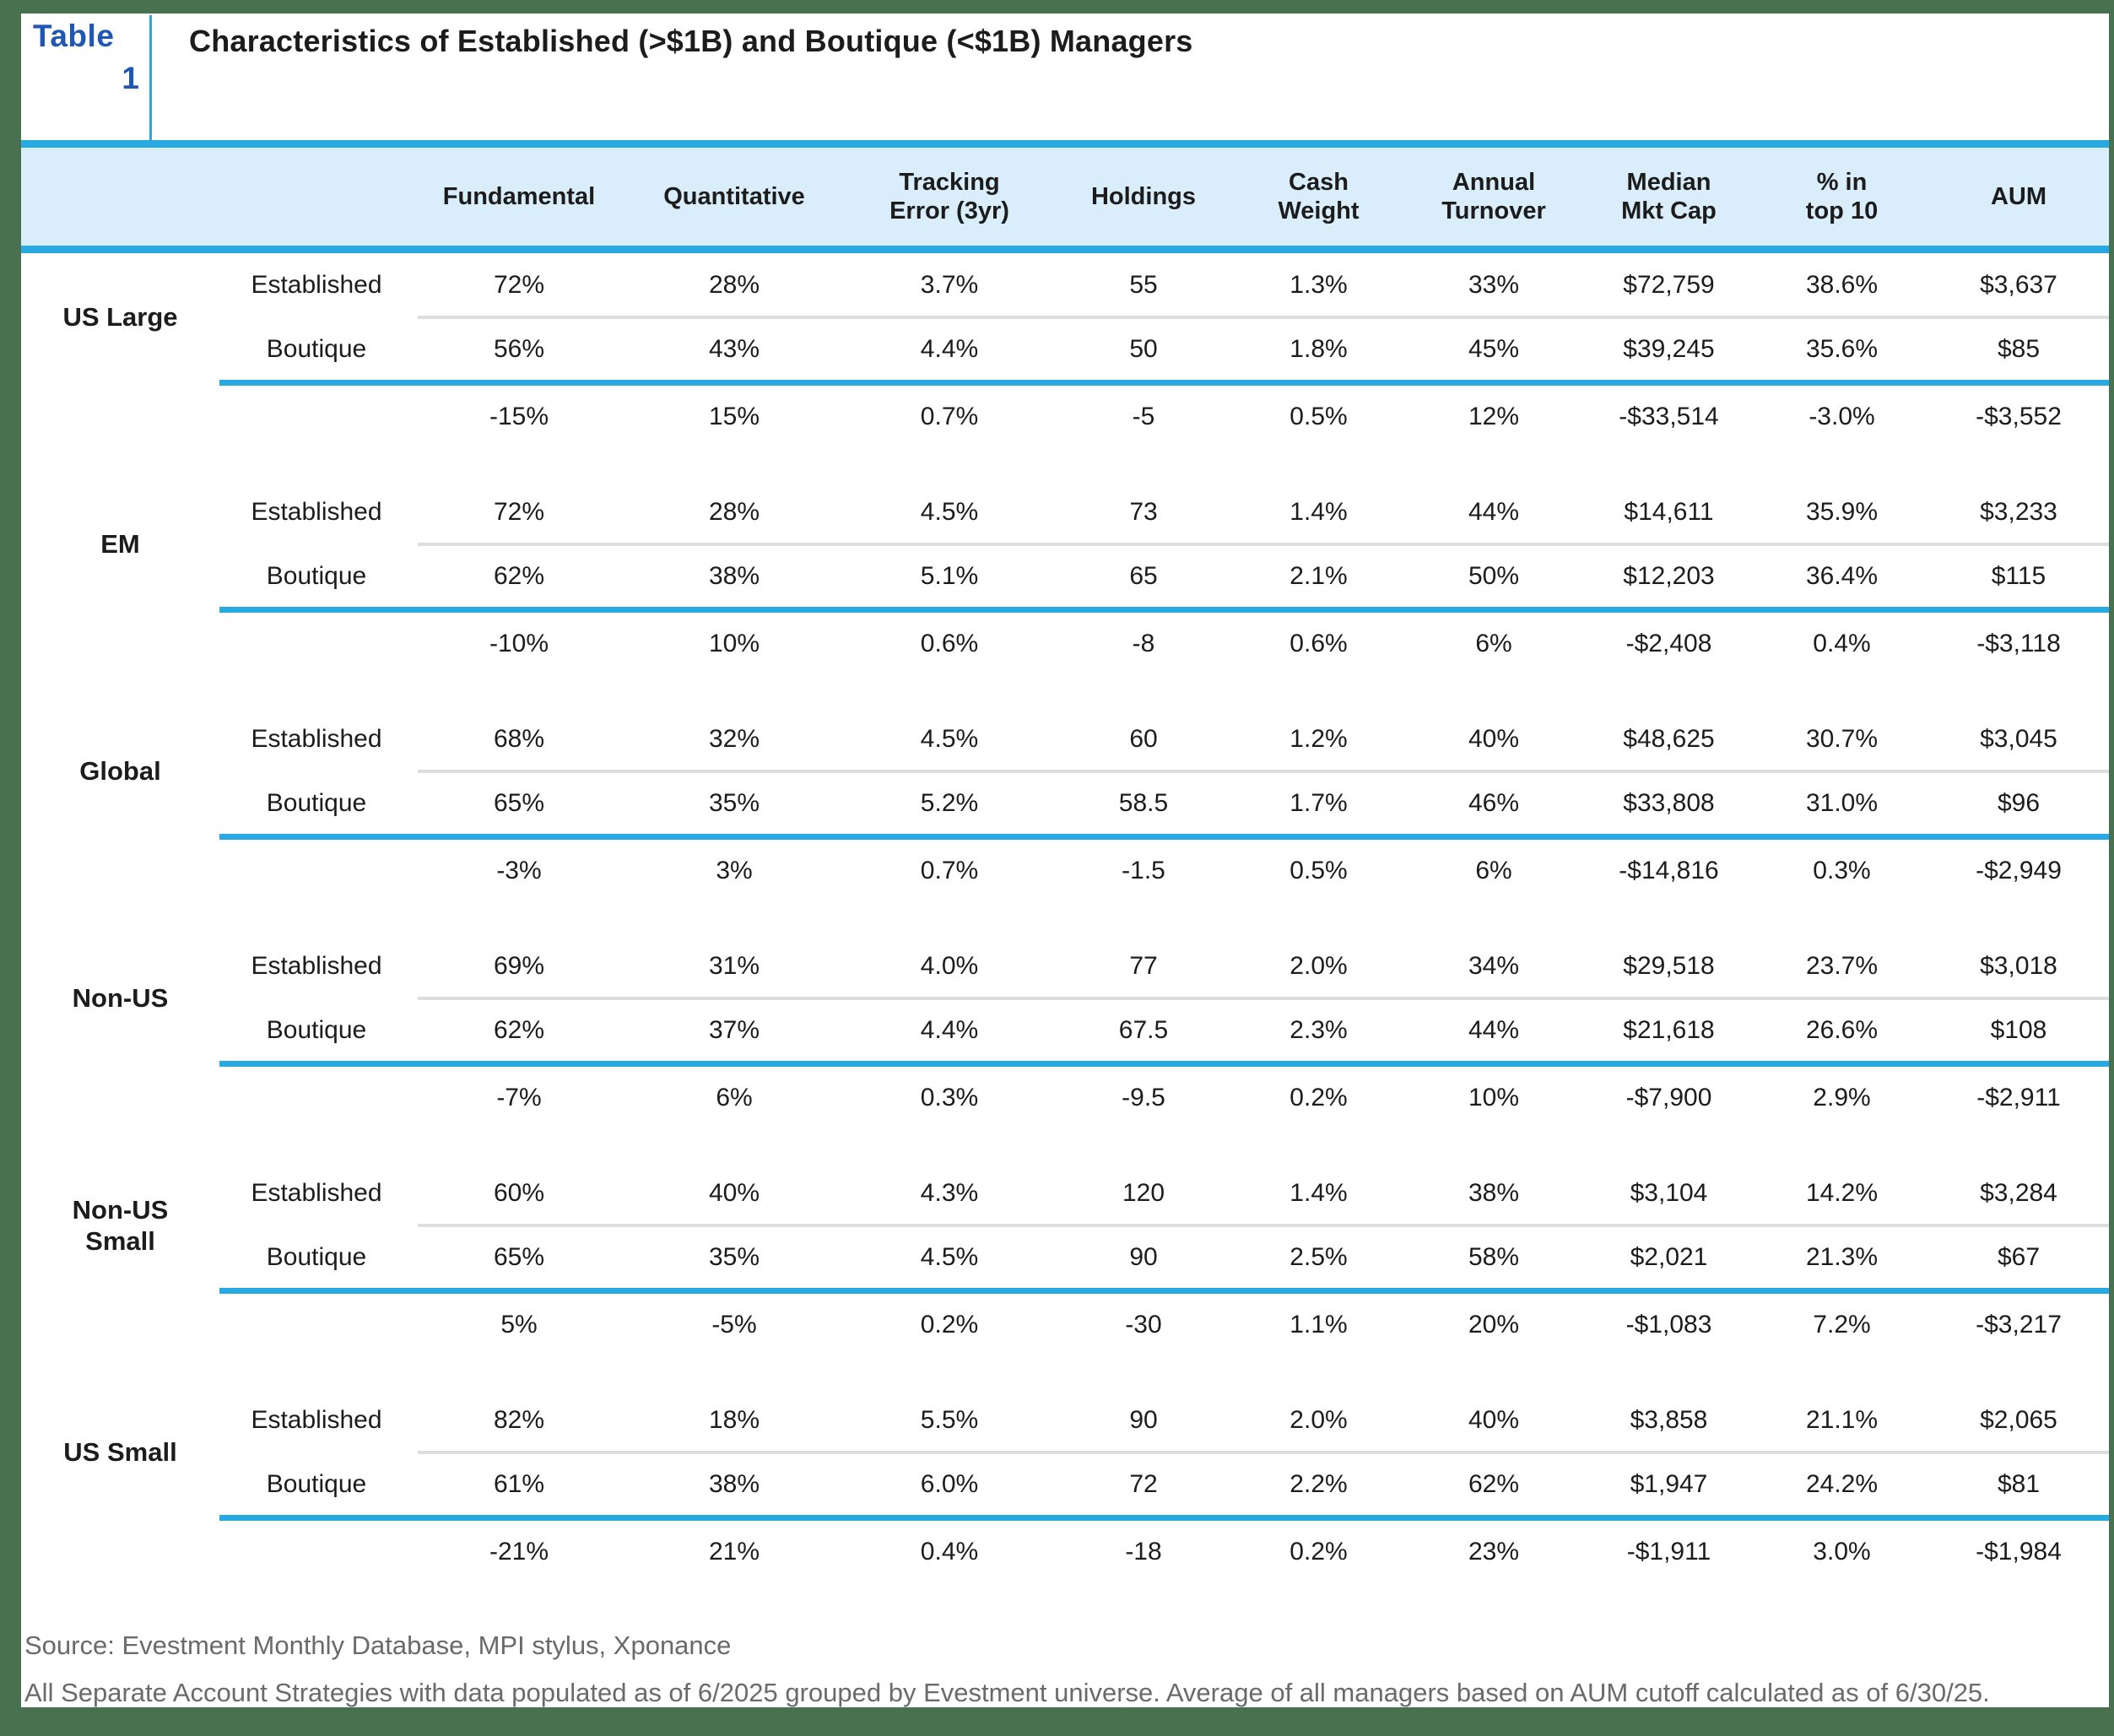 The width and height of the screenshot is (2114, 1736). Describe the element at coordinates (519, 416) in the screenshot. I see `table-cell: -15%` at that location.